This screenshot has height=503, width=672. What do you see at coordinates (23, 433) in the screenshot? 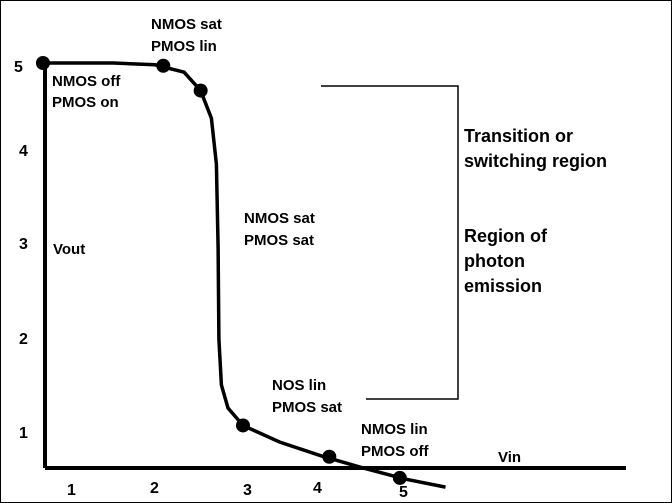
I see `y-tick-label: 1` at bounding box center [23, 433].